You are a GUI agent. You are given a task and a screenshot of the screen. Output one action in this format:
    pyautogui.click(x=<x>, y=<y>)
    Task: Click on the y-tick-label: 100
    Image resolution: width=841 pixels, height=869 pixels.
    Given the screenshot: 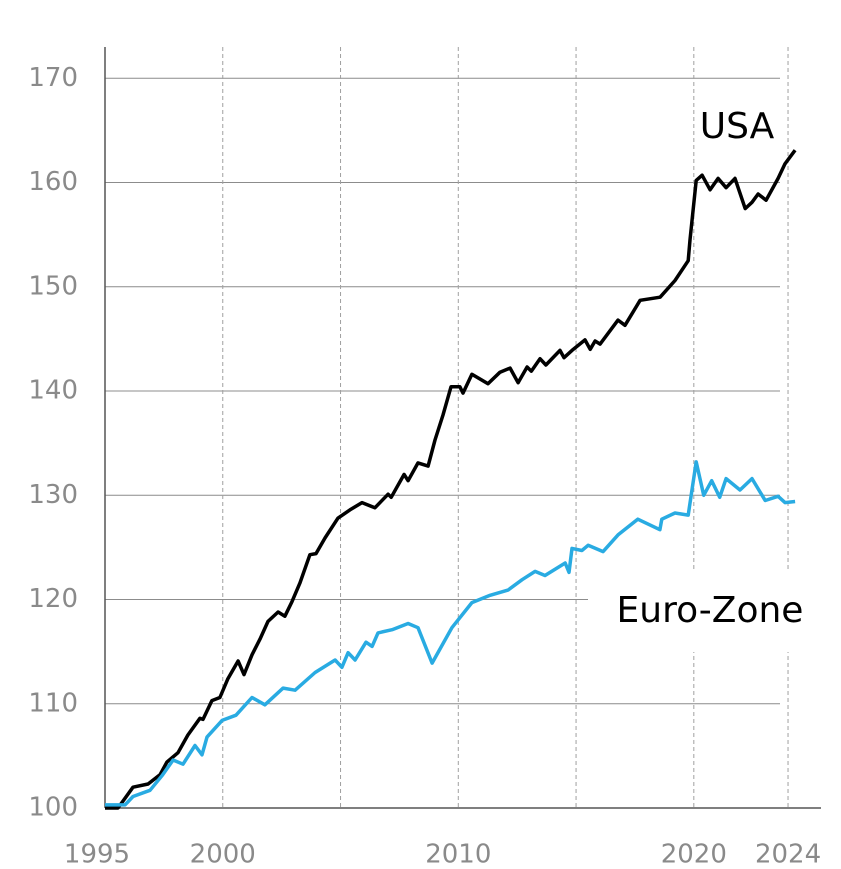 What is the action you would take?
    pyautogui.click(x=53, y=808)
    